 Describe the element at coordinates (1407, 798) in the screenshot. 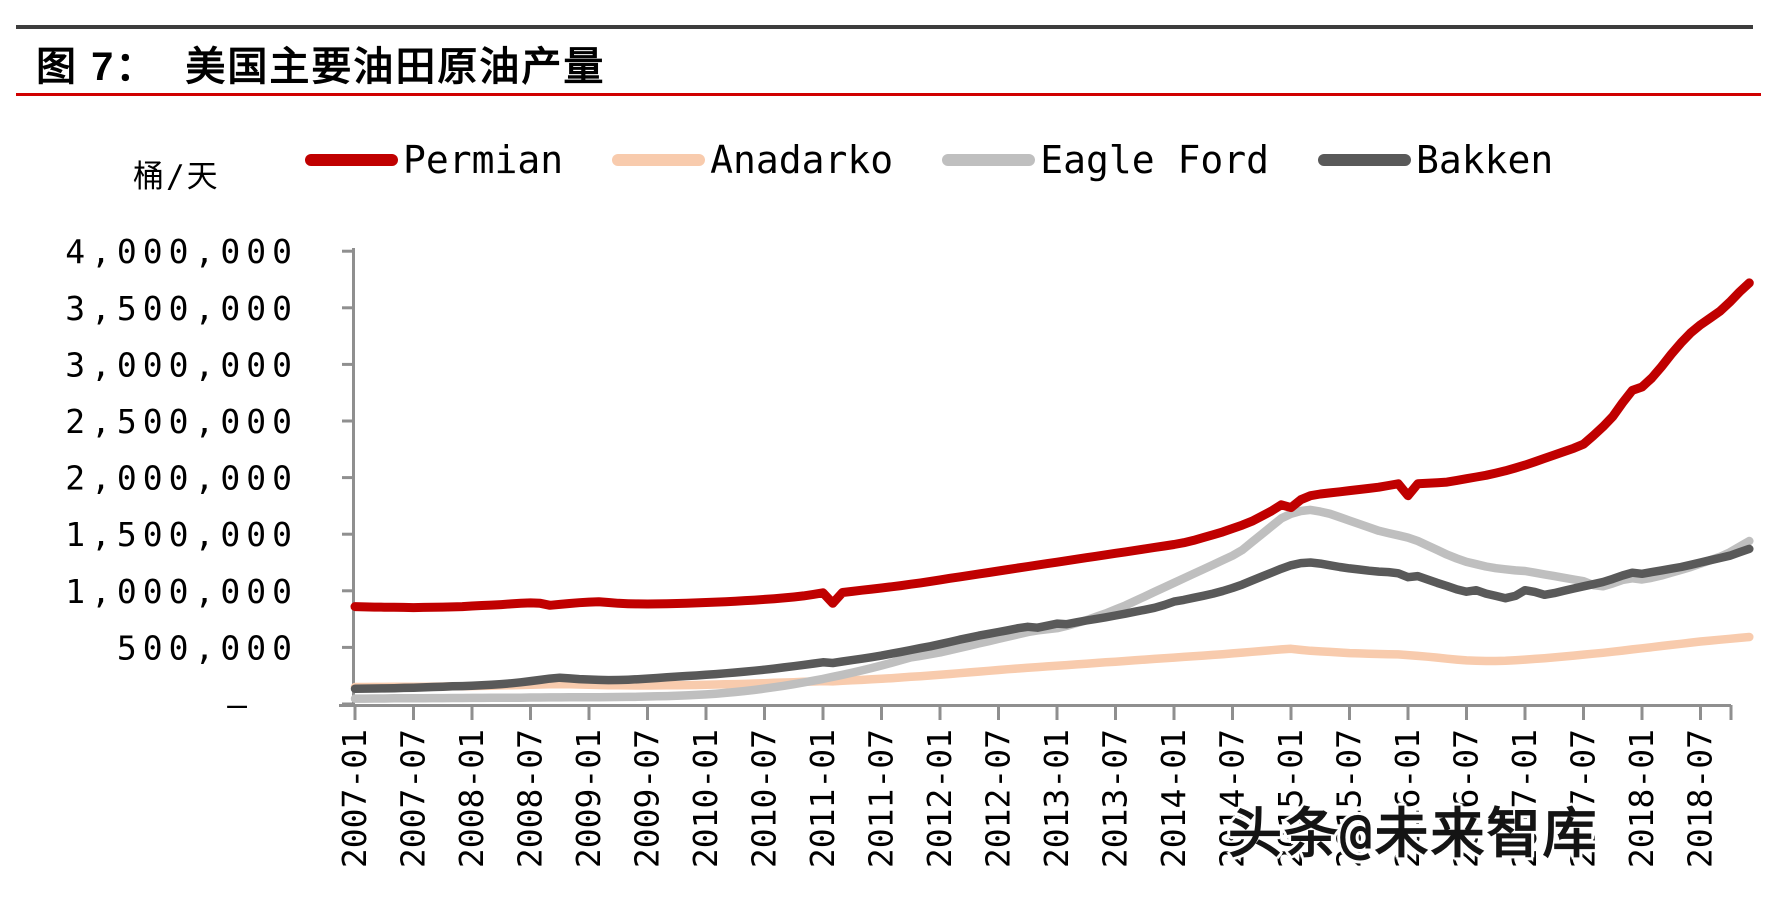

I see `x-tick-label: 2016-01` at that location.